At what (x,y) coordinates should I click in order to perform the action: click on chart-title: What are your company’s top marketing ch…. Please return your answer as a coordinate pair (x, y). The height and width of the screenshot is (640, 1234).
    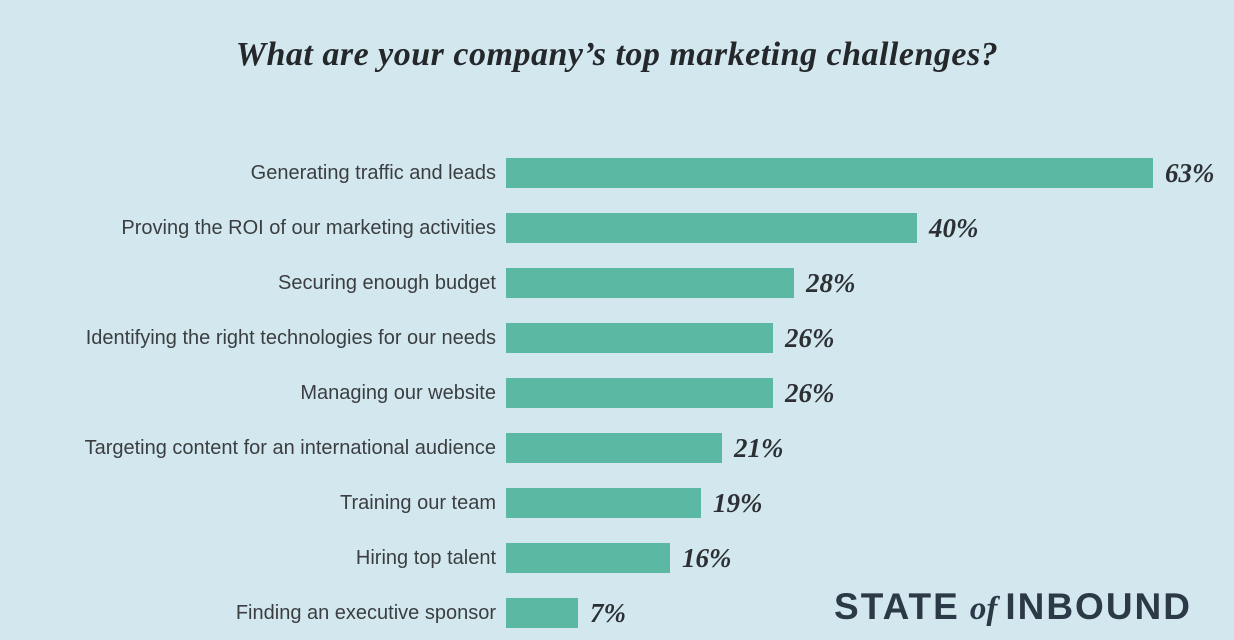
    Looking at the image, I should click on (617, 54).